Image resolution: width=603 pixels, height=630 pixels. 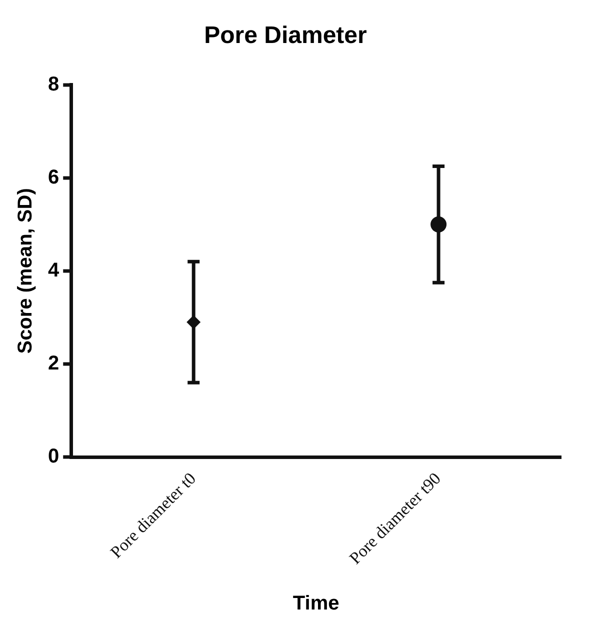 I want to click on y-tick-label: 6, so click(x=54, y=177).